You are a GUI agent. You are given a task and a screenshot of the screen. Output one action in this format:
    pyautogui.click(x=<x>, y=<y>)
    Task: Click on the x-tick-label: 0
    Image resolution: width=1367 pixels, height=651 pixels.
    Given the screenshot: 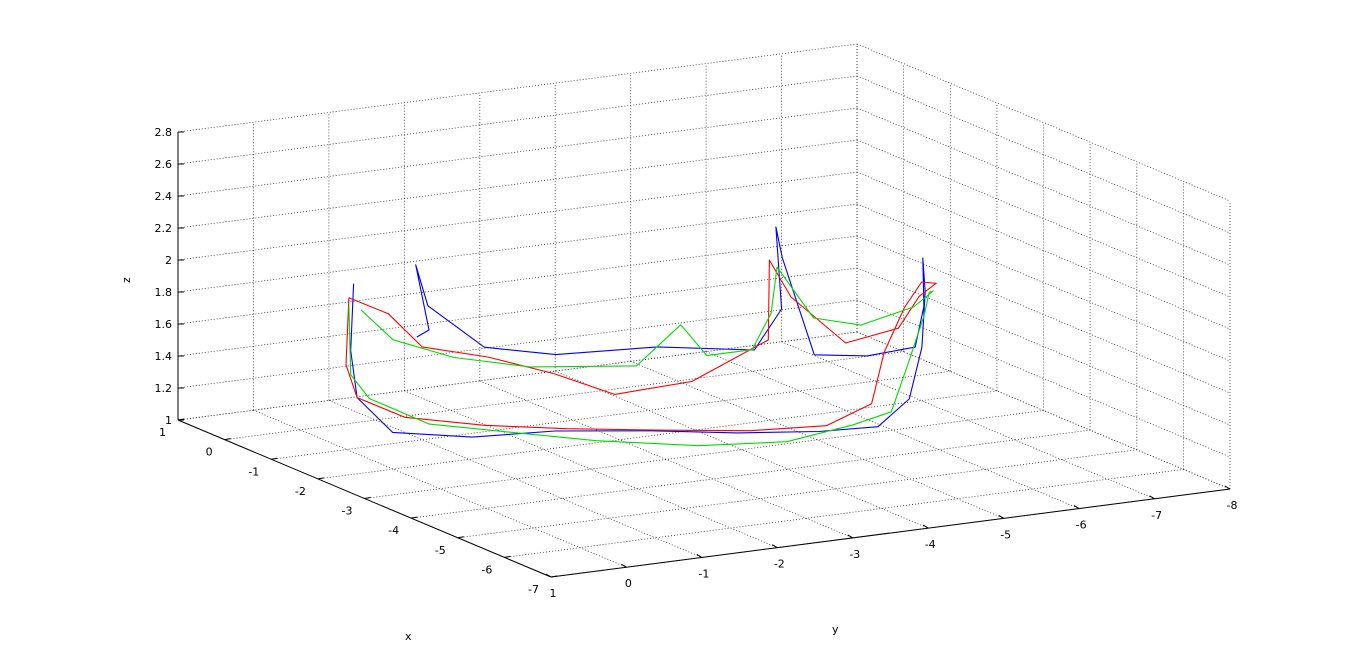 What is the action you would take?
    pyautogui.click(x=209, y=452)
    